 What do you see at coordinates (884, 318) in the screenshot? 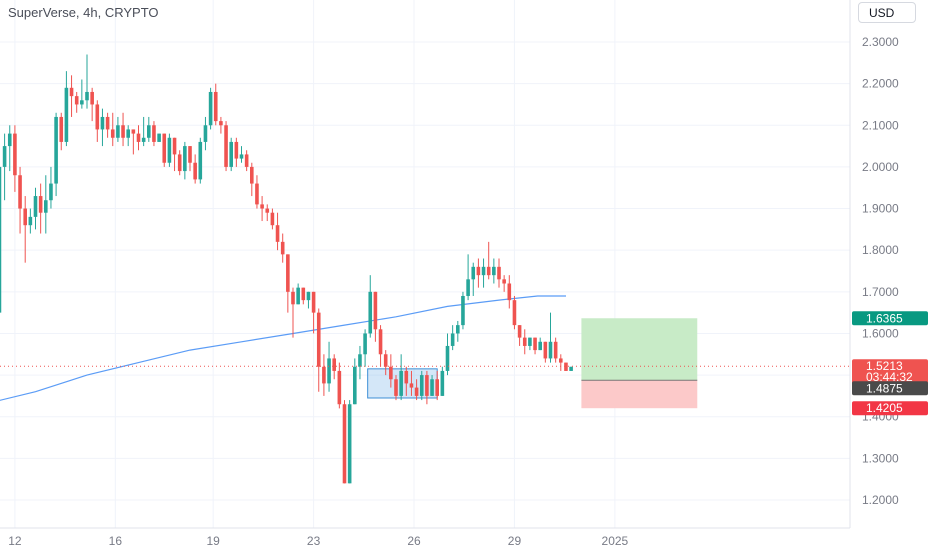
I see `target-price-tag-text: 1.6365` at bounding box center [884, 318].